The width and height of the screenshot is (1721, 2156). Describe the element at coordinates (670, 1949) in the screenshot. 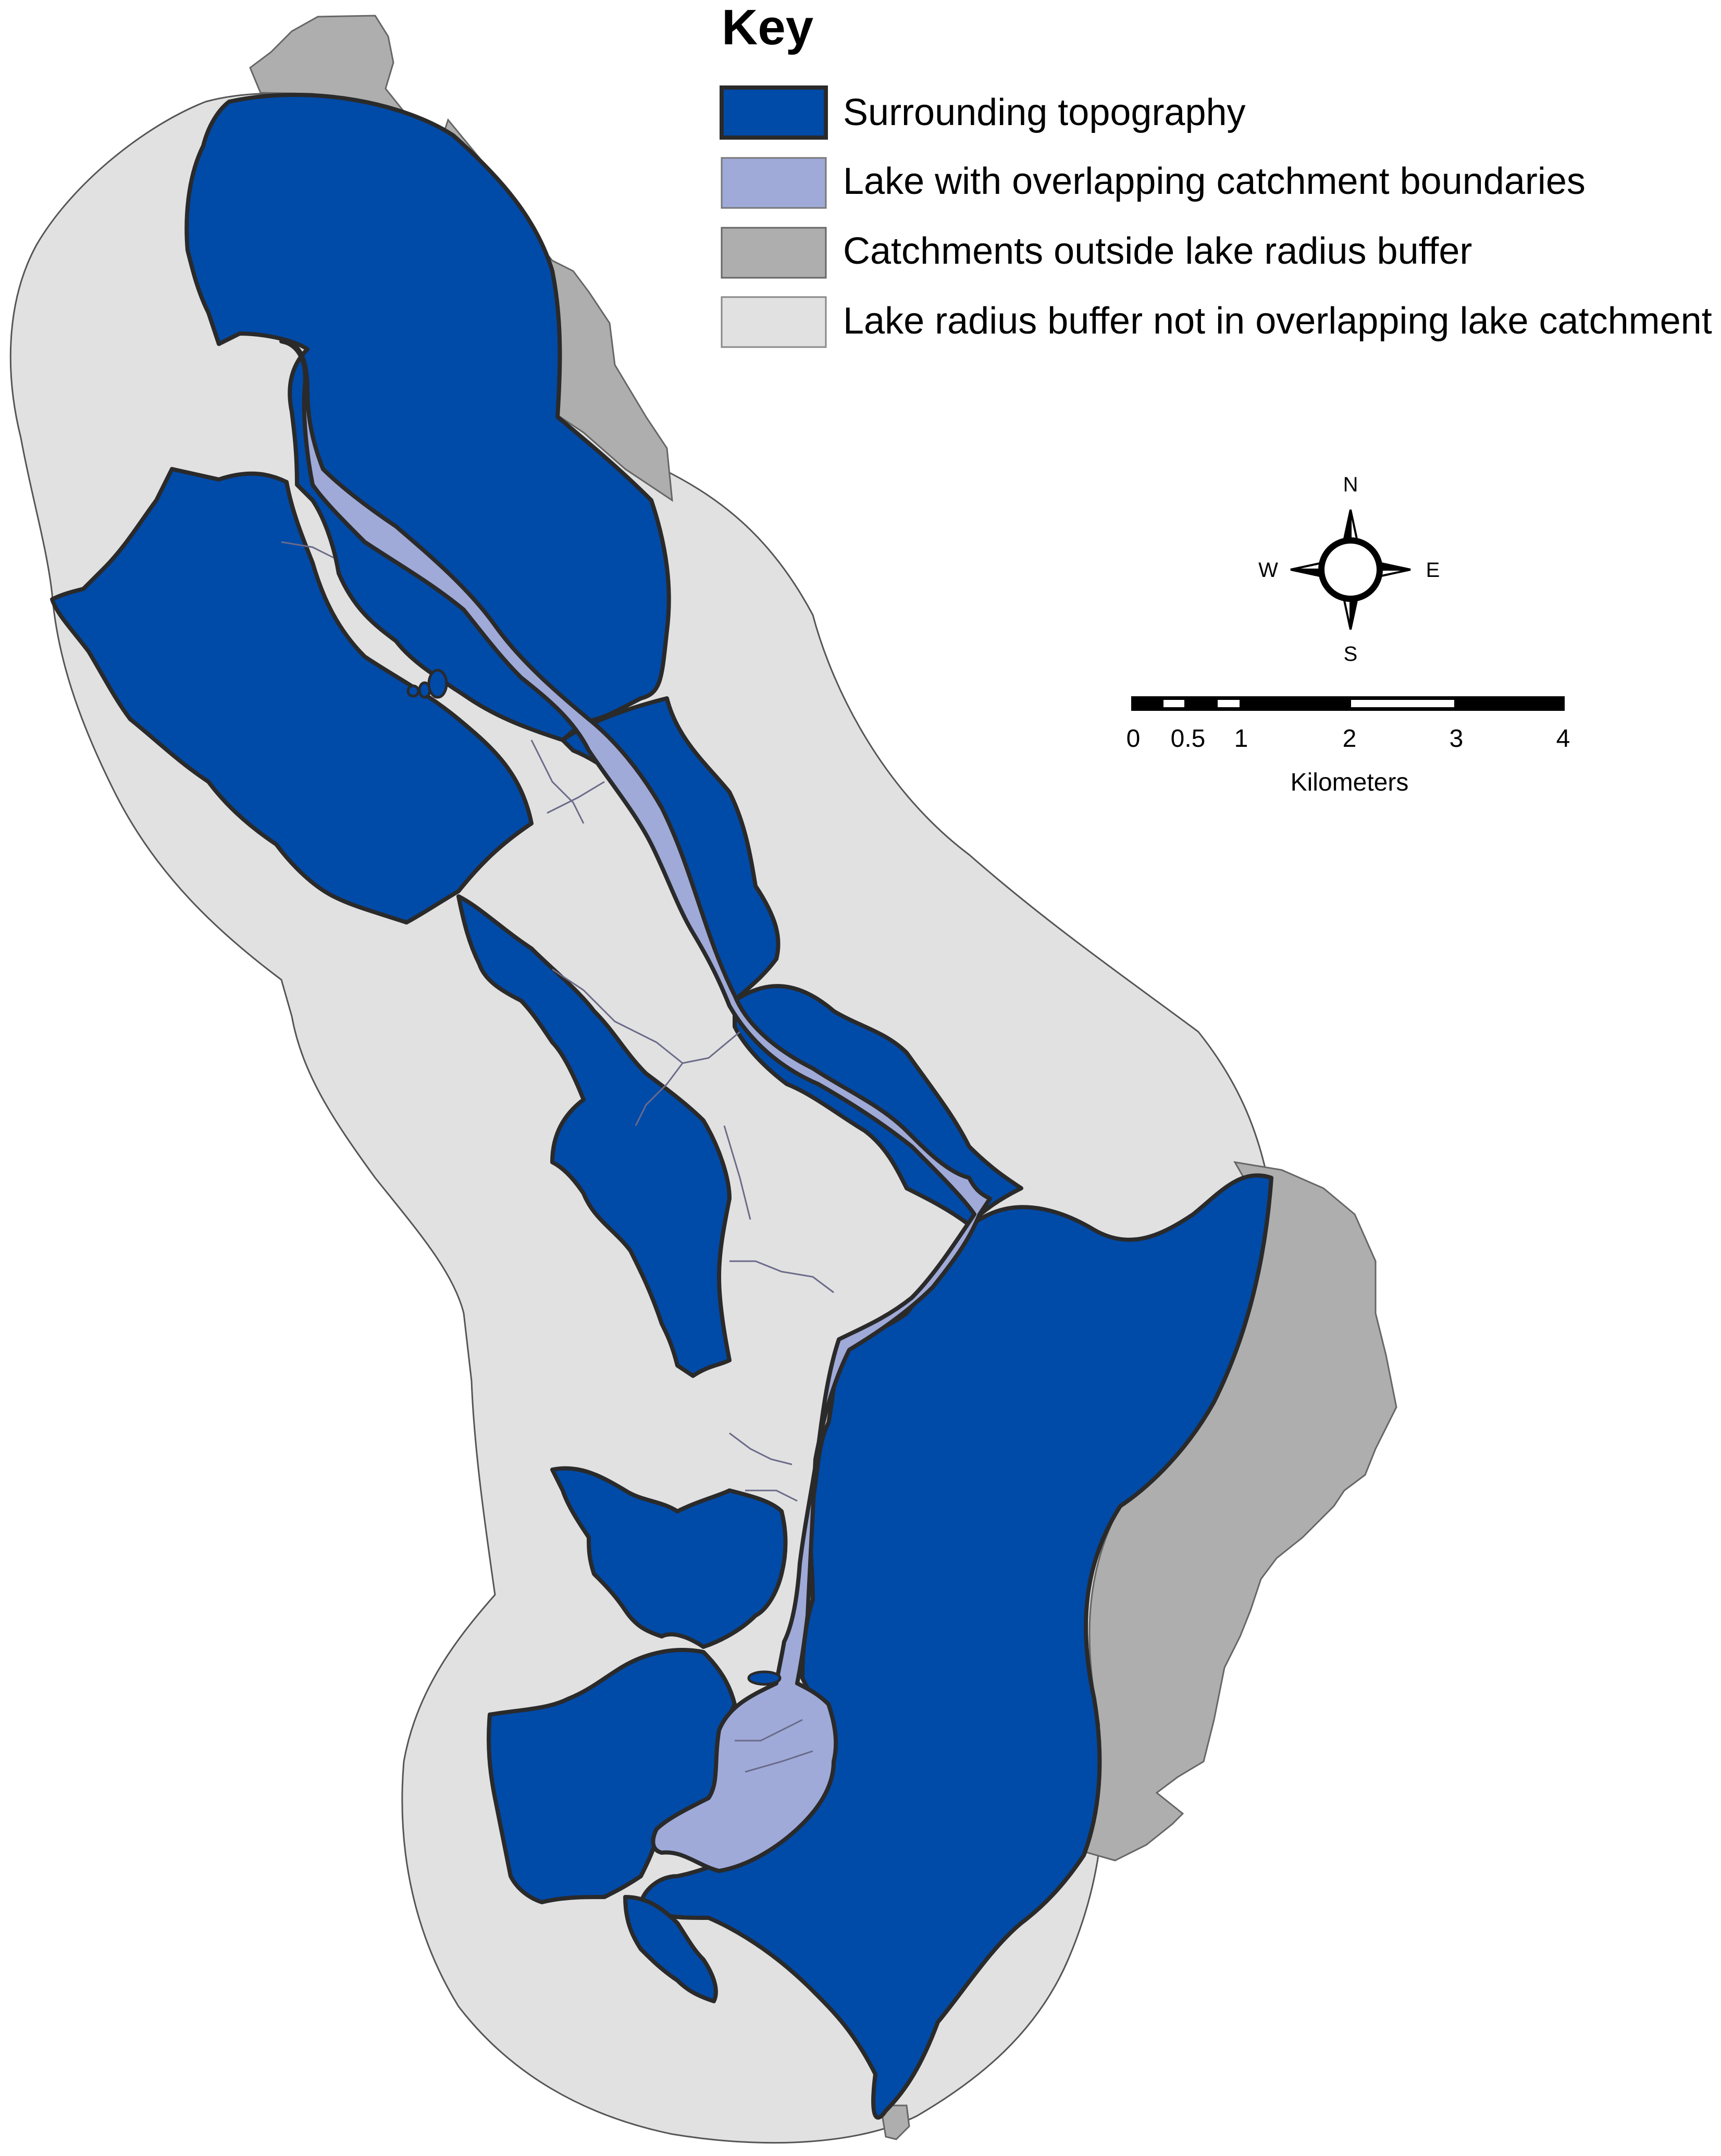

I see `topography-south-lobe` at that location.